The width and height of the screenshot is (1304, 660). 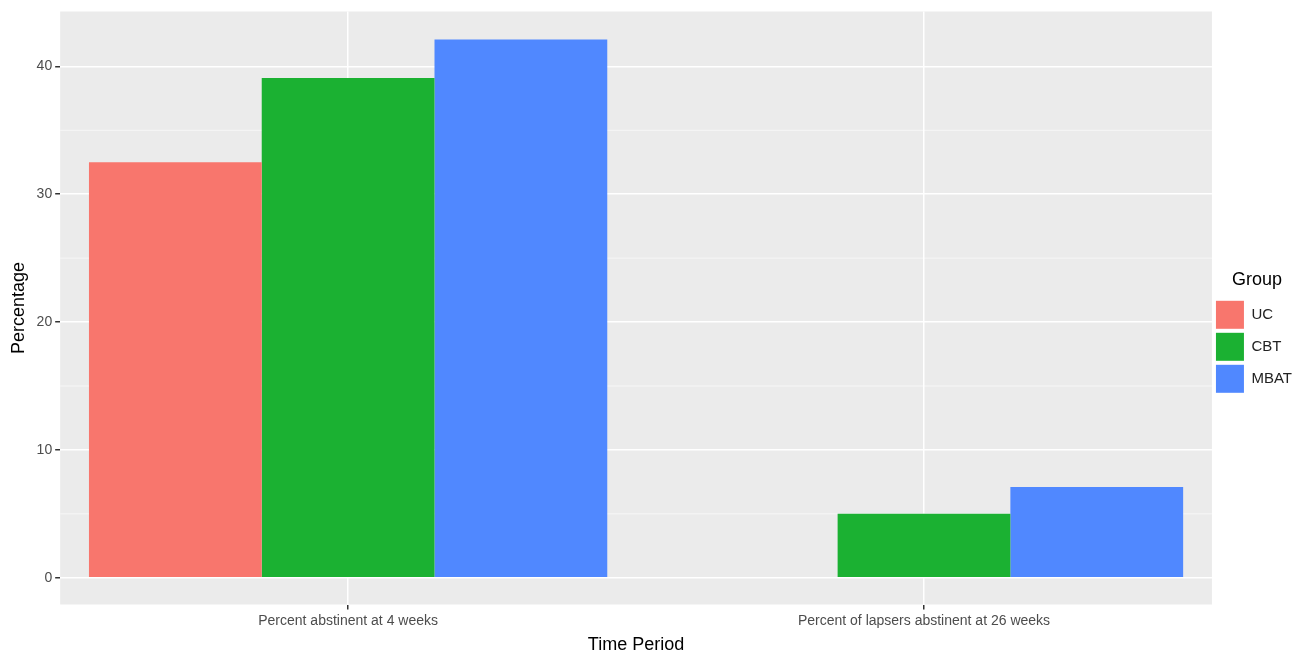 I want to click on legend-title: Group, so click(x=1256, y=279).